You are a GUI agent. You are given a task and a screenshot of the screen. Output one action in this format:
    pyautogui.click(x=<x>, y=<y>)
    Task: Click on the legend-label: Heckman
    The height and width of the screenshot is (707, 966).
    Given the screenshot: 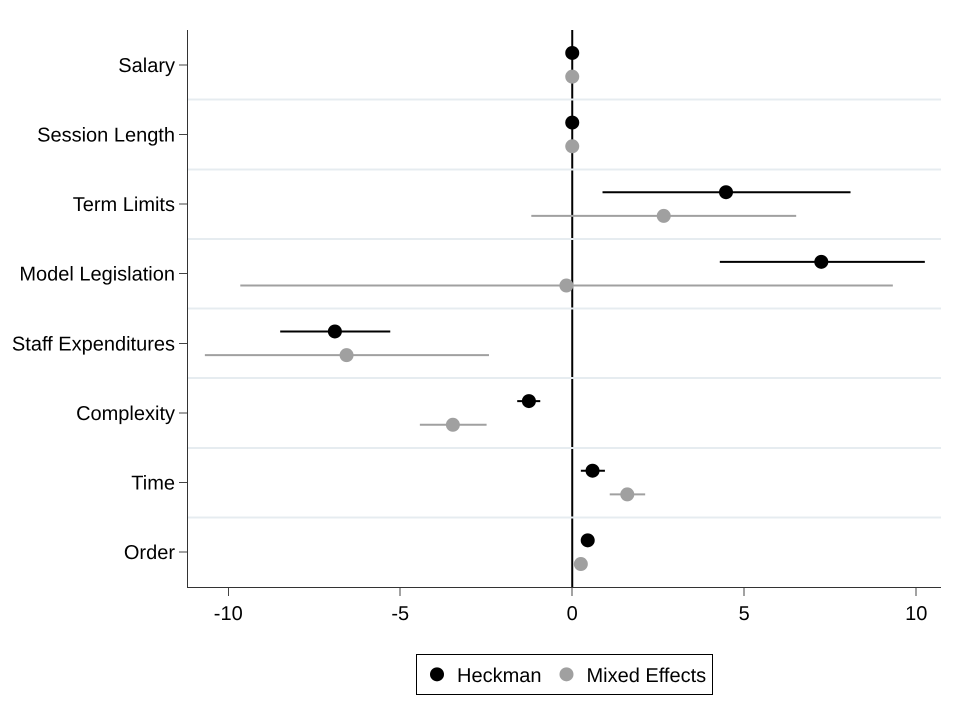 What is the action you would take?
    pyautogui.click(x=499, y=676)
    